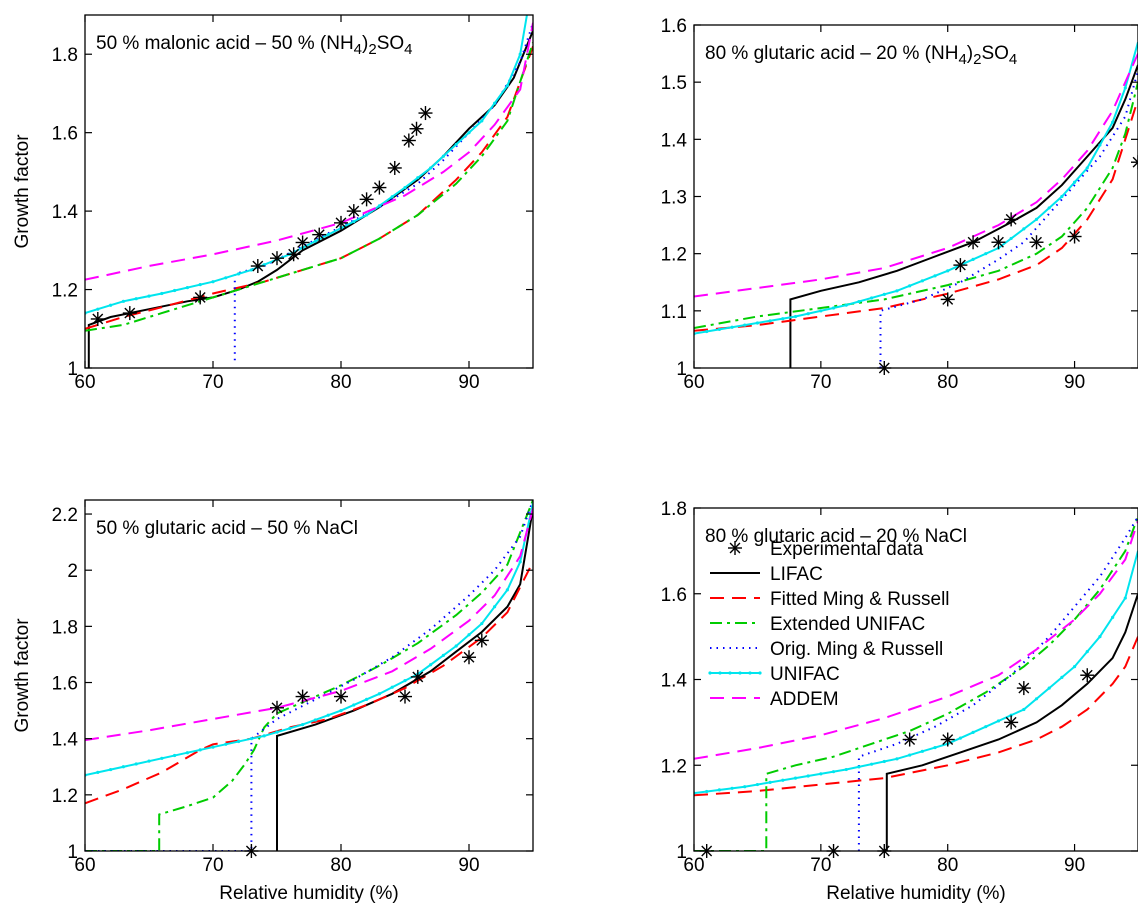 This screenshot has height=910, width=1138. I want to click on series-group, so click(916, 683).